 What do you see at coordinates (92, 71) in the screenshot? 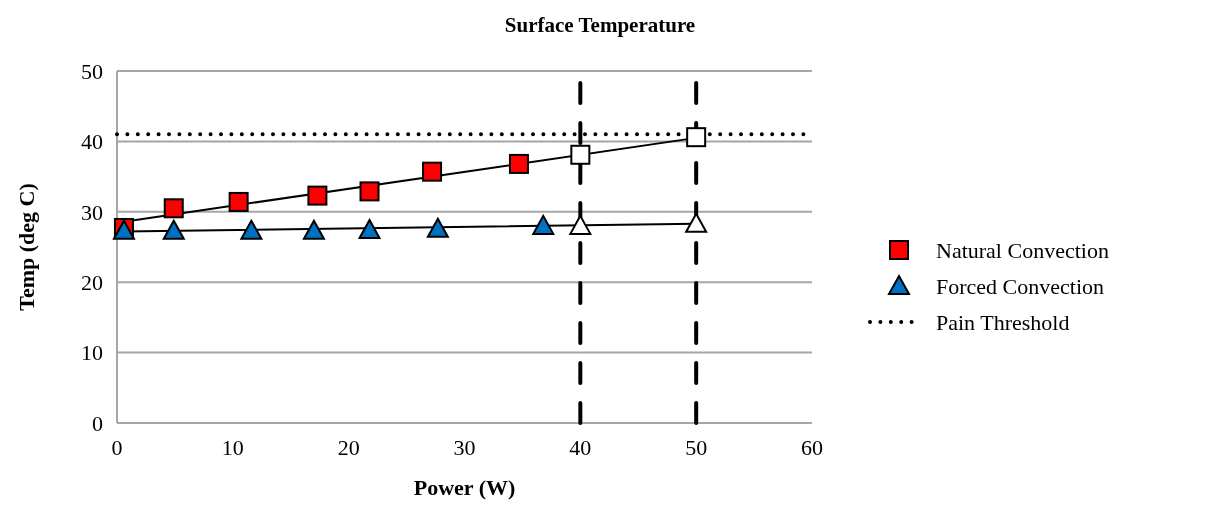
I see `y-tick-label: 50` at bounding box center [92, 71].